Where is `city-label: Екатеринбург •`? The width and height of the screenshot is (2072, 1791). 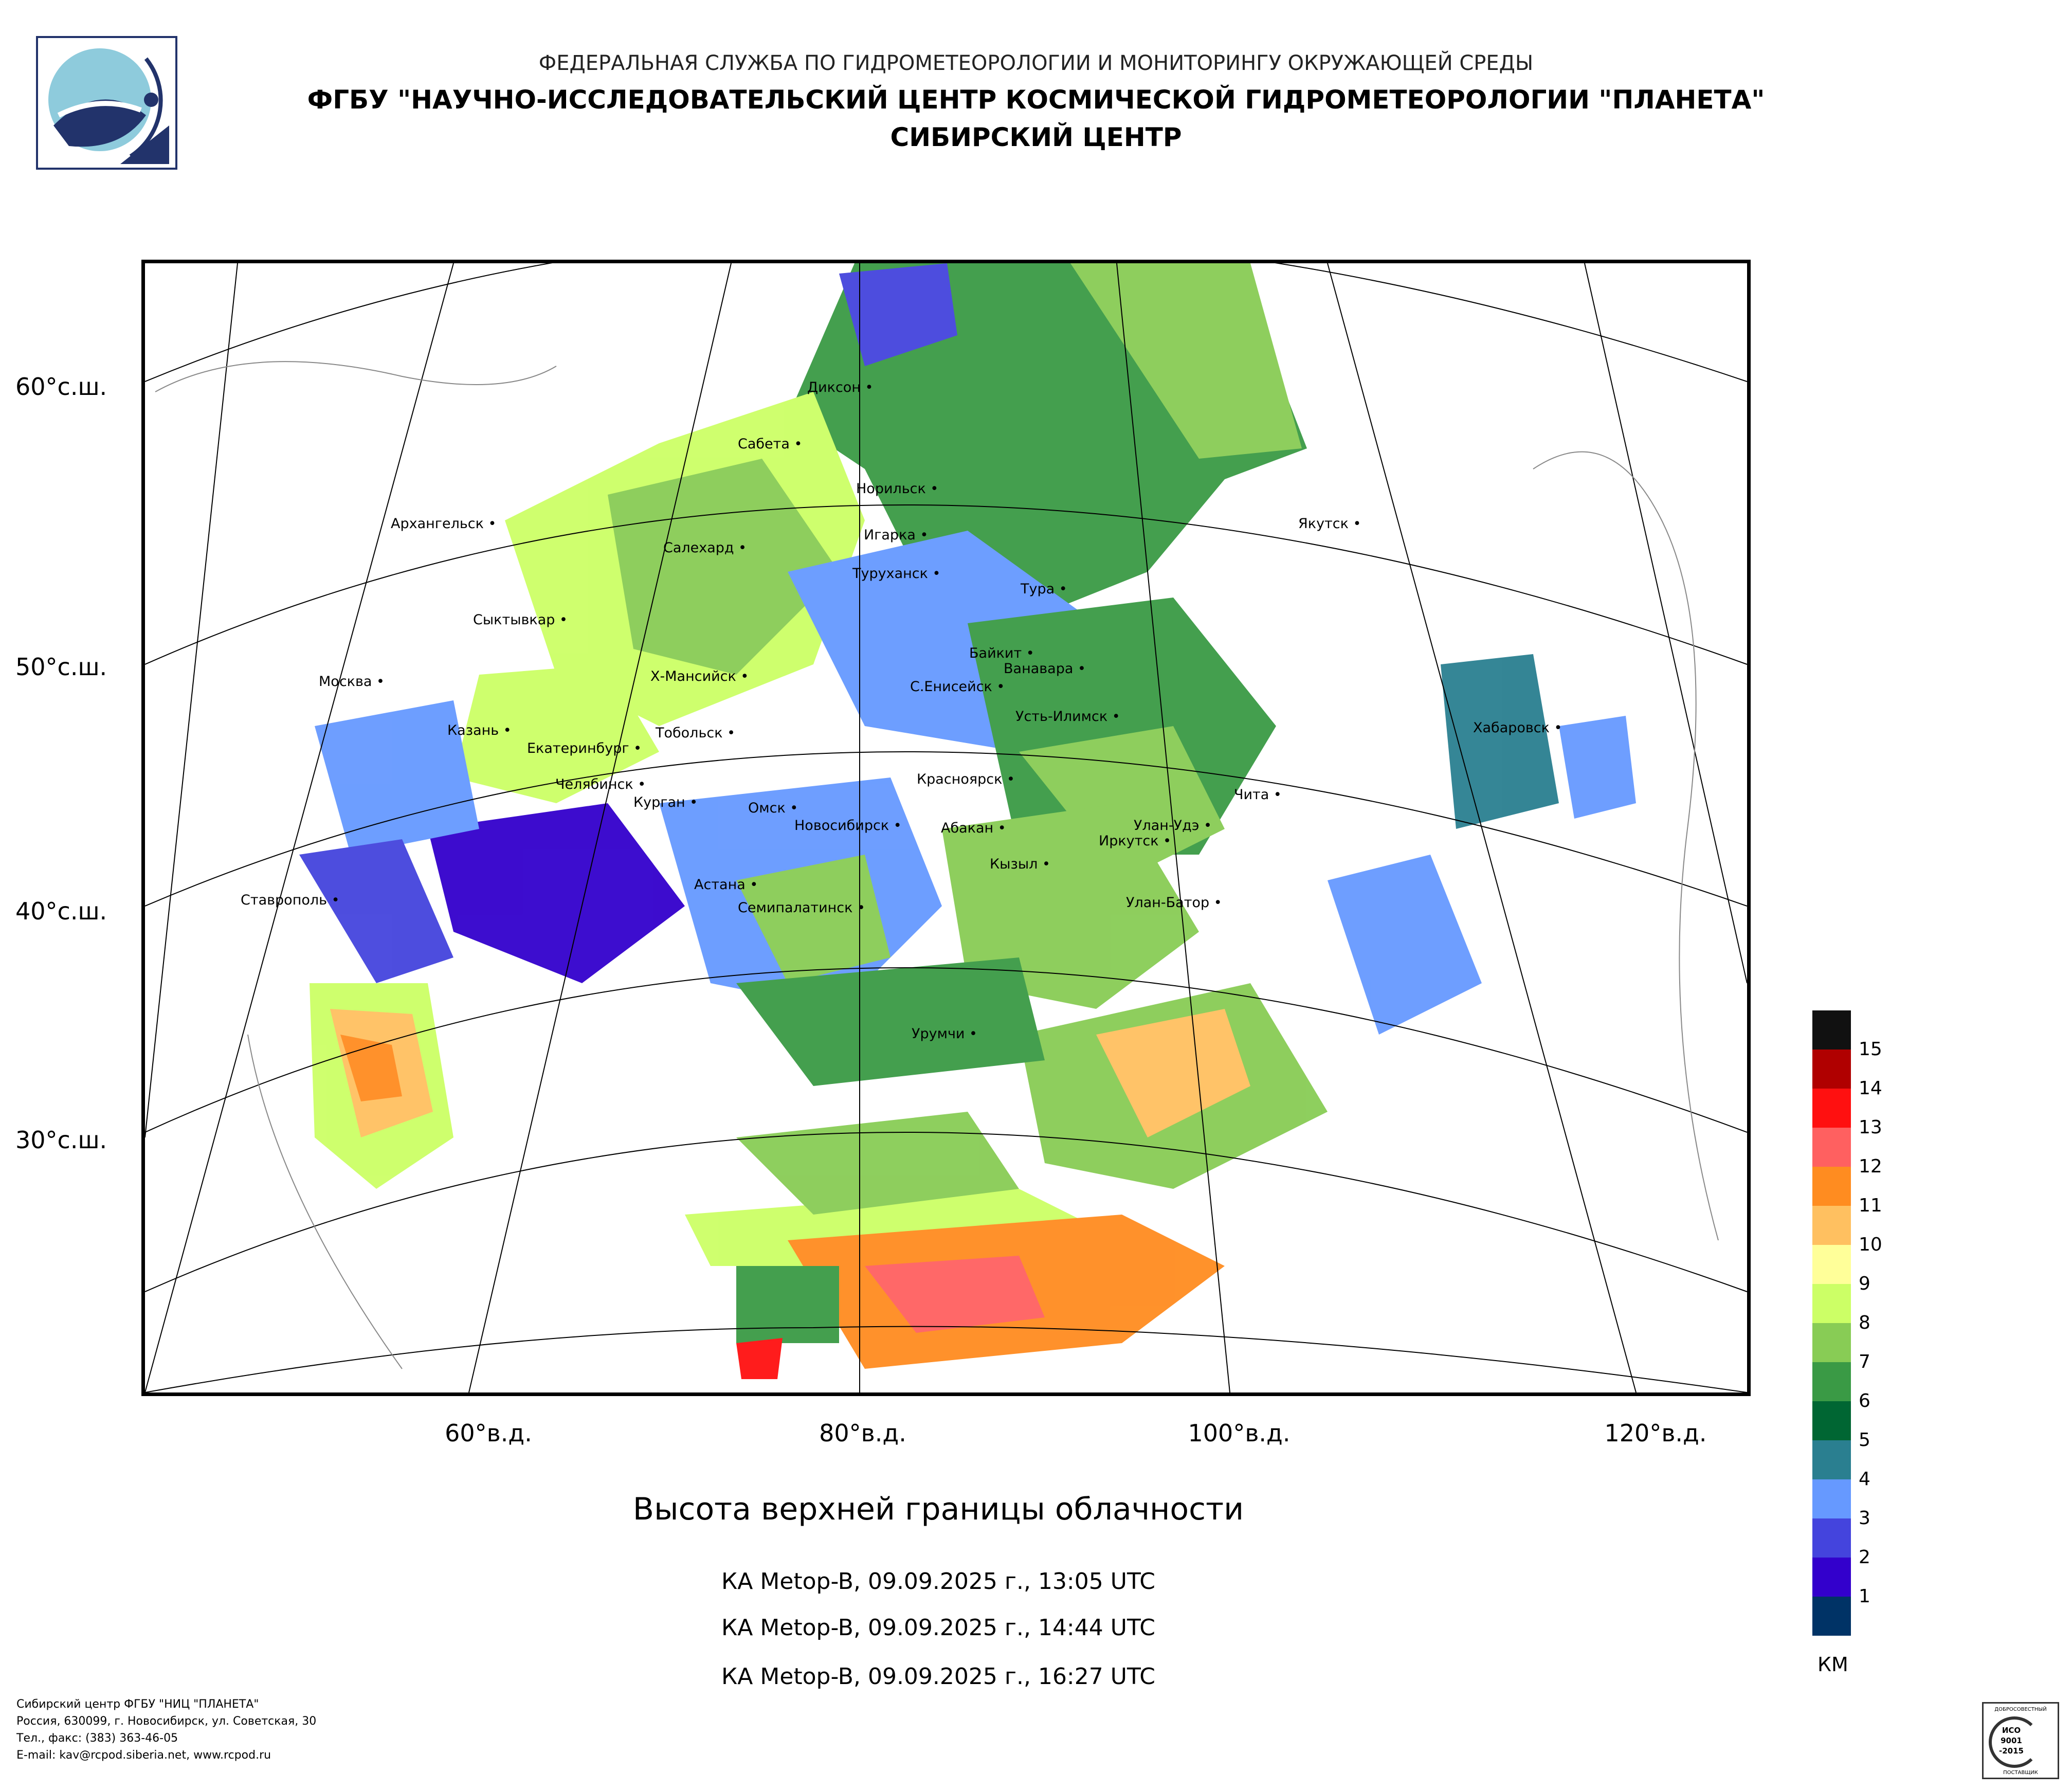
city-label: Екатеринбург • is located at coordinates (584, 748).